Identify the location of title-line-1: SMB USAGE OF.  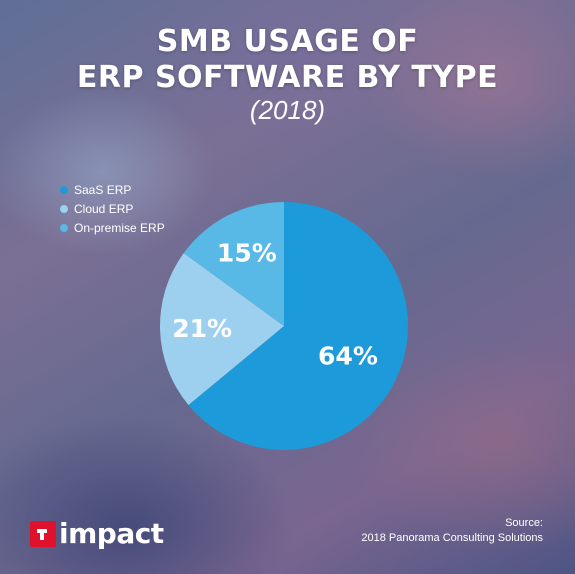
(287, 41).